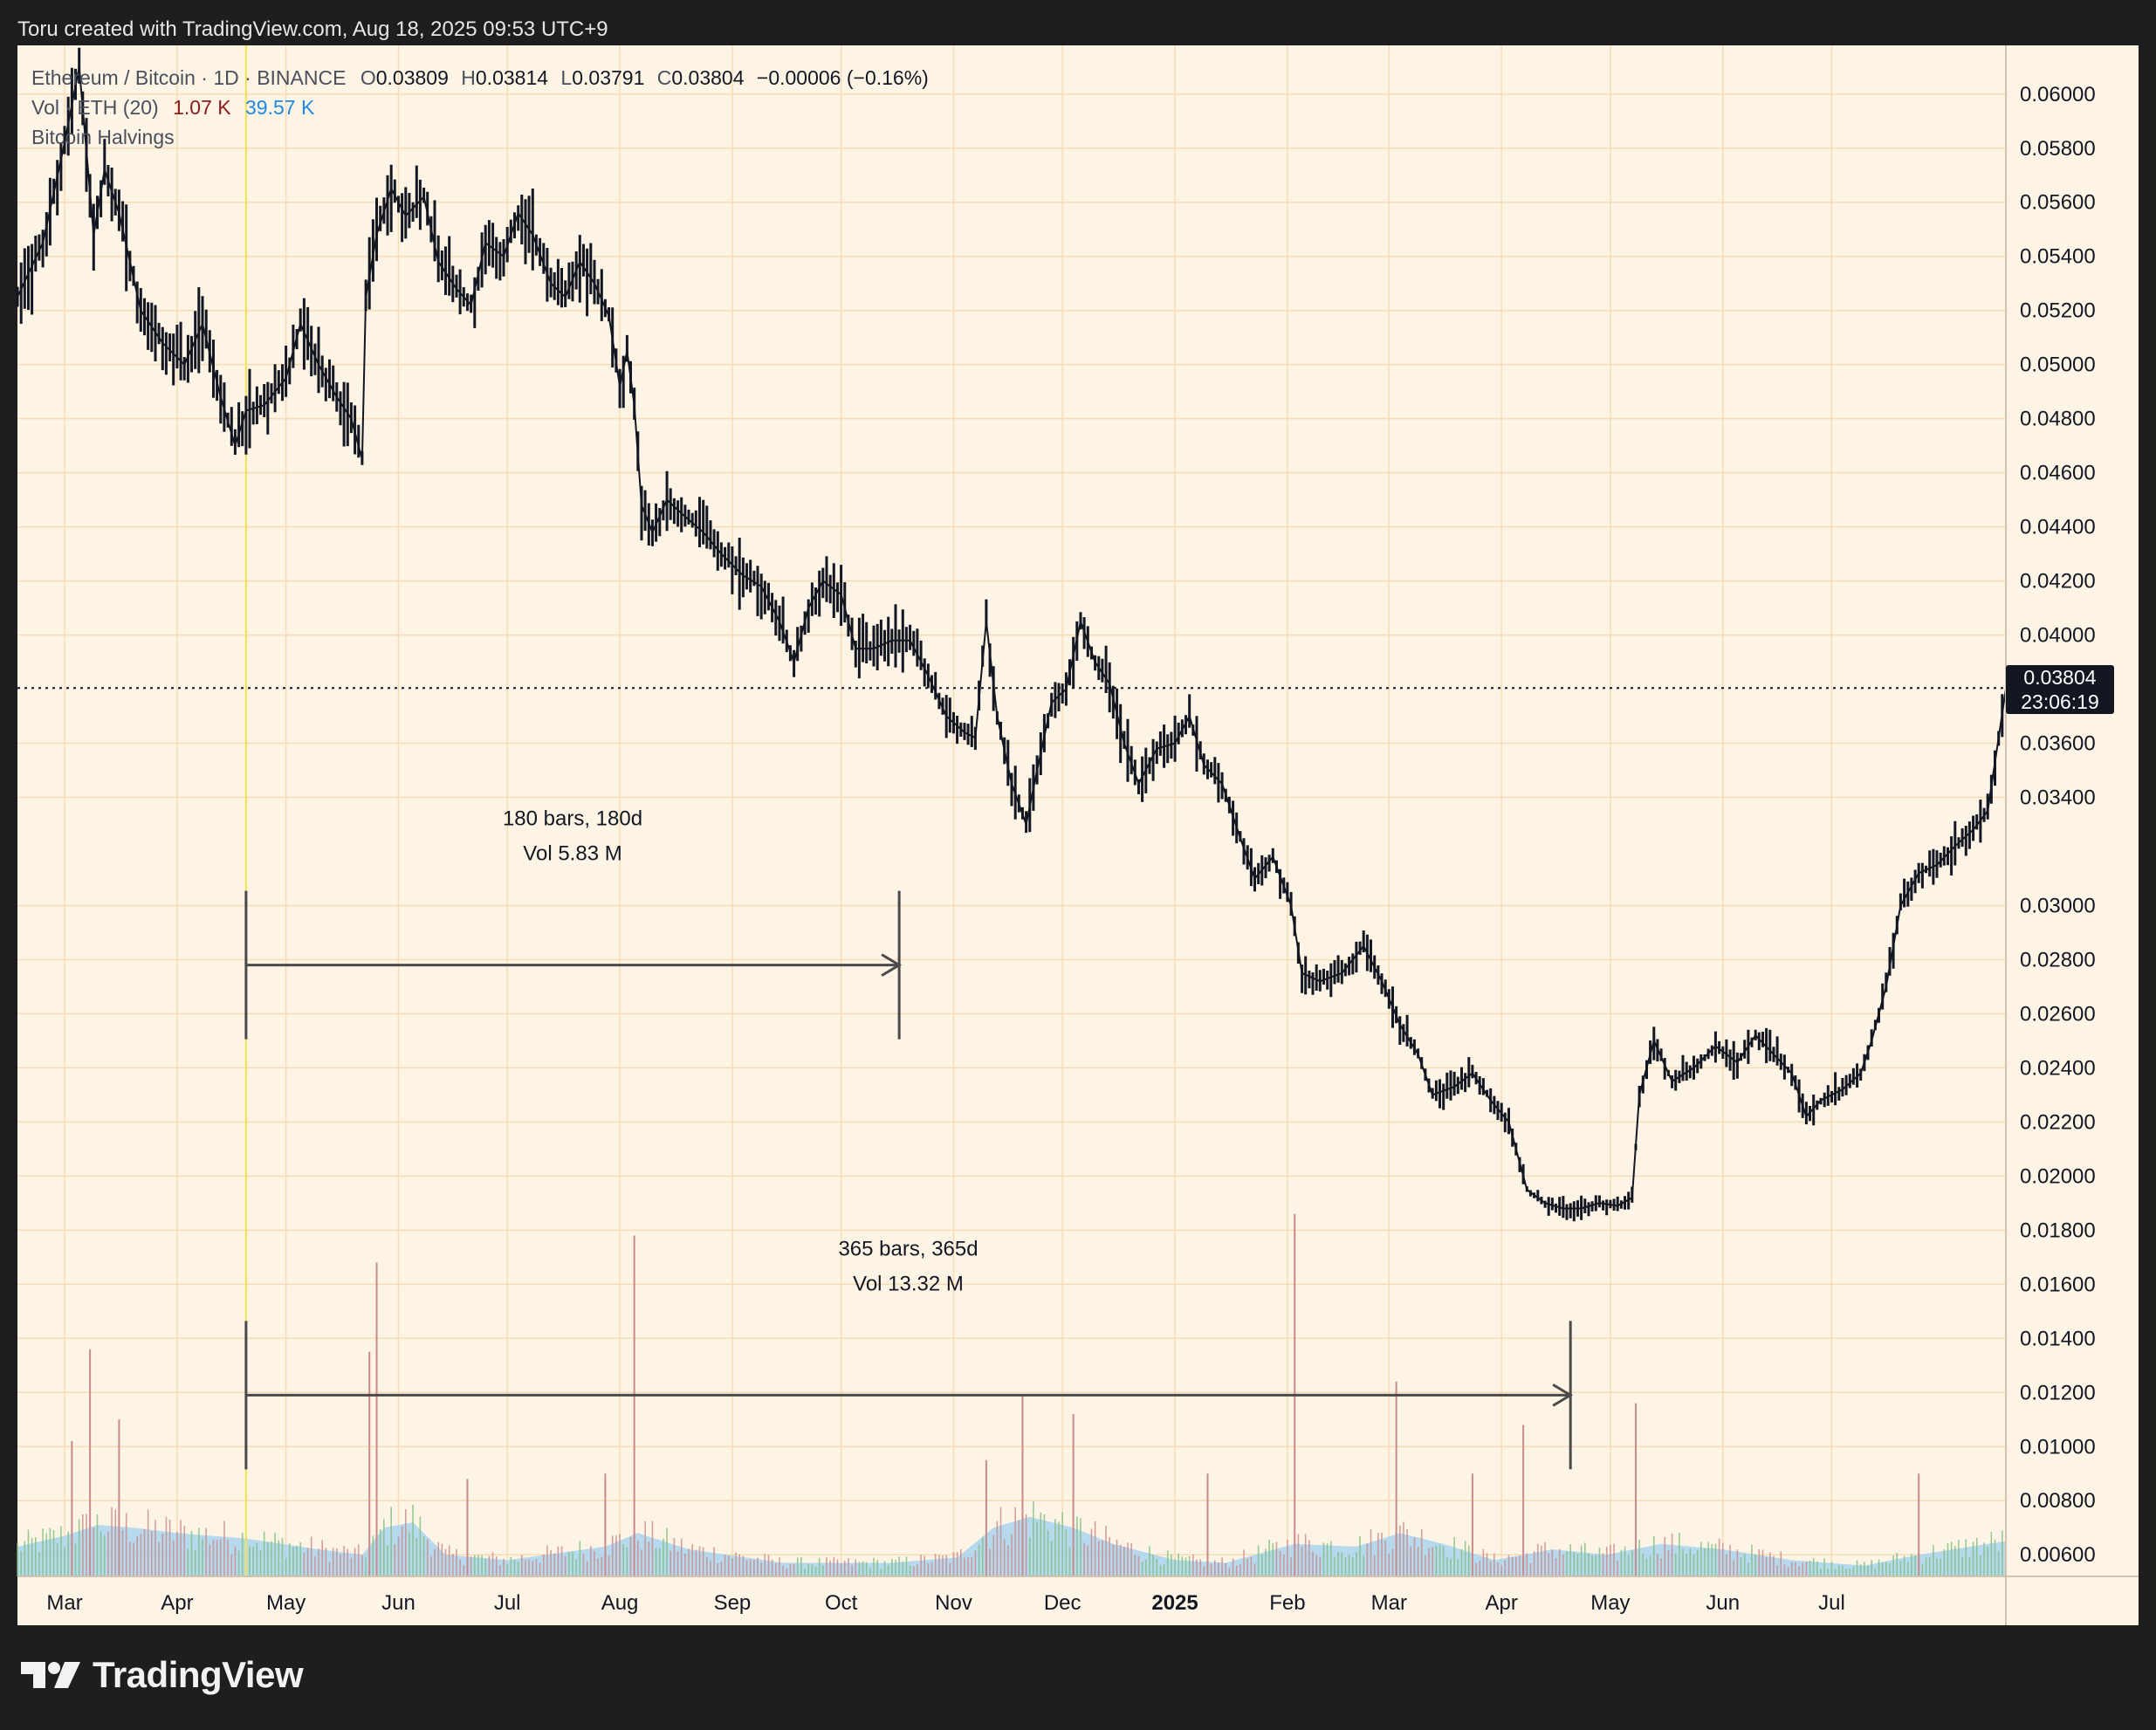  What do you see at coordinates (189, 77) in the screenshot?
I see `symbol-title: Ethereum / Bitcoin · 1D · BINANCE` at bounding box center [189, 77].